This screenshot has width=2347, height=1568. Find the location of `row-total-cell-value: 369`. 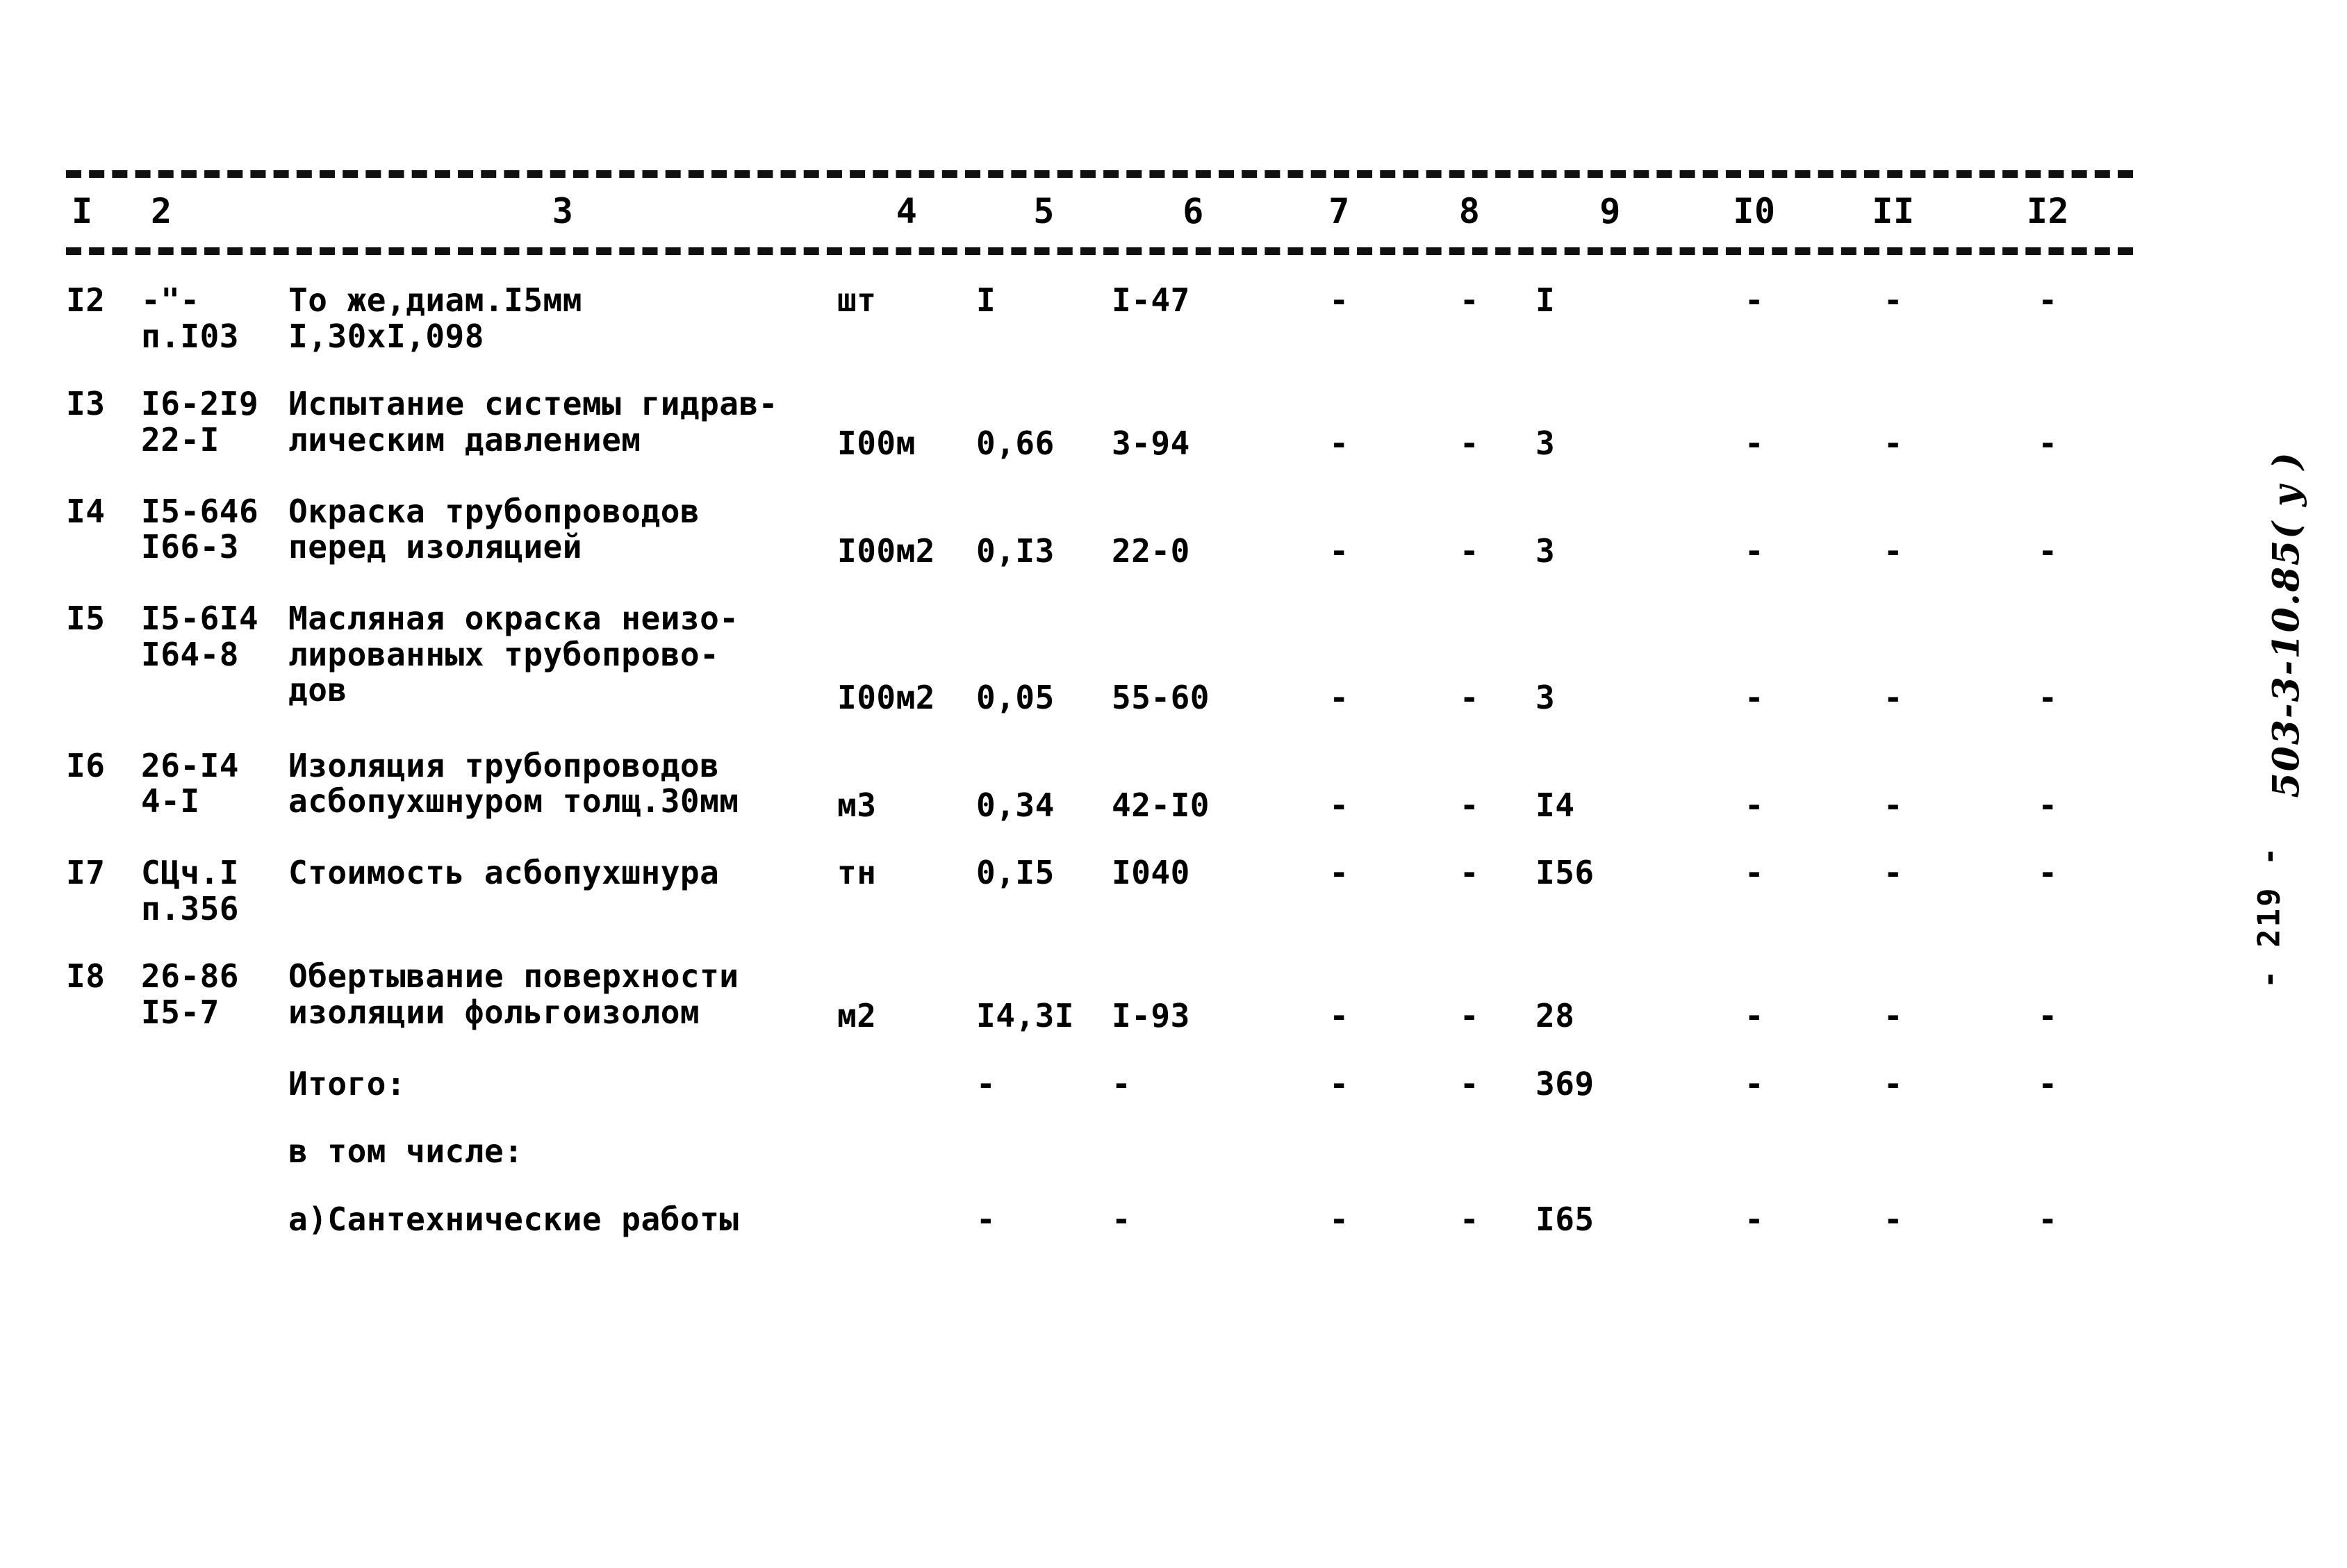

row-total-cell-value: 369 is located at coordinates (1565, 1083).